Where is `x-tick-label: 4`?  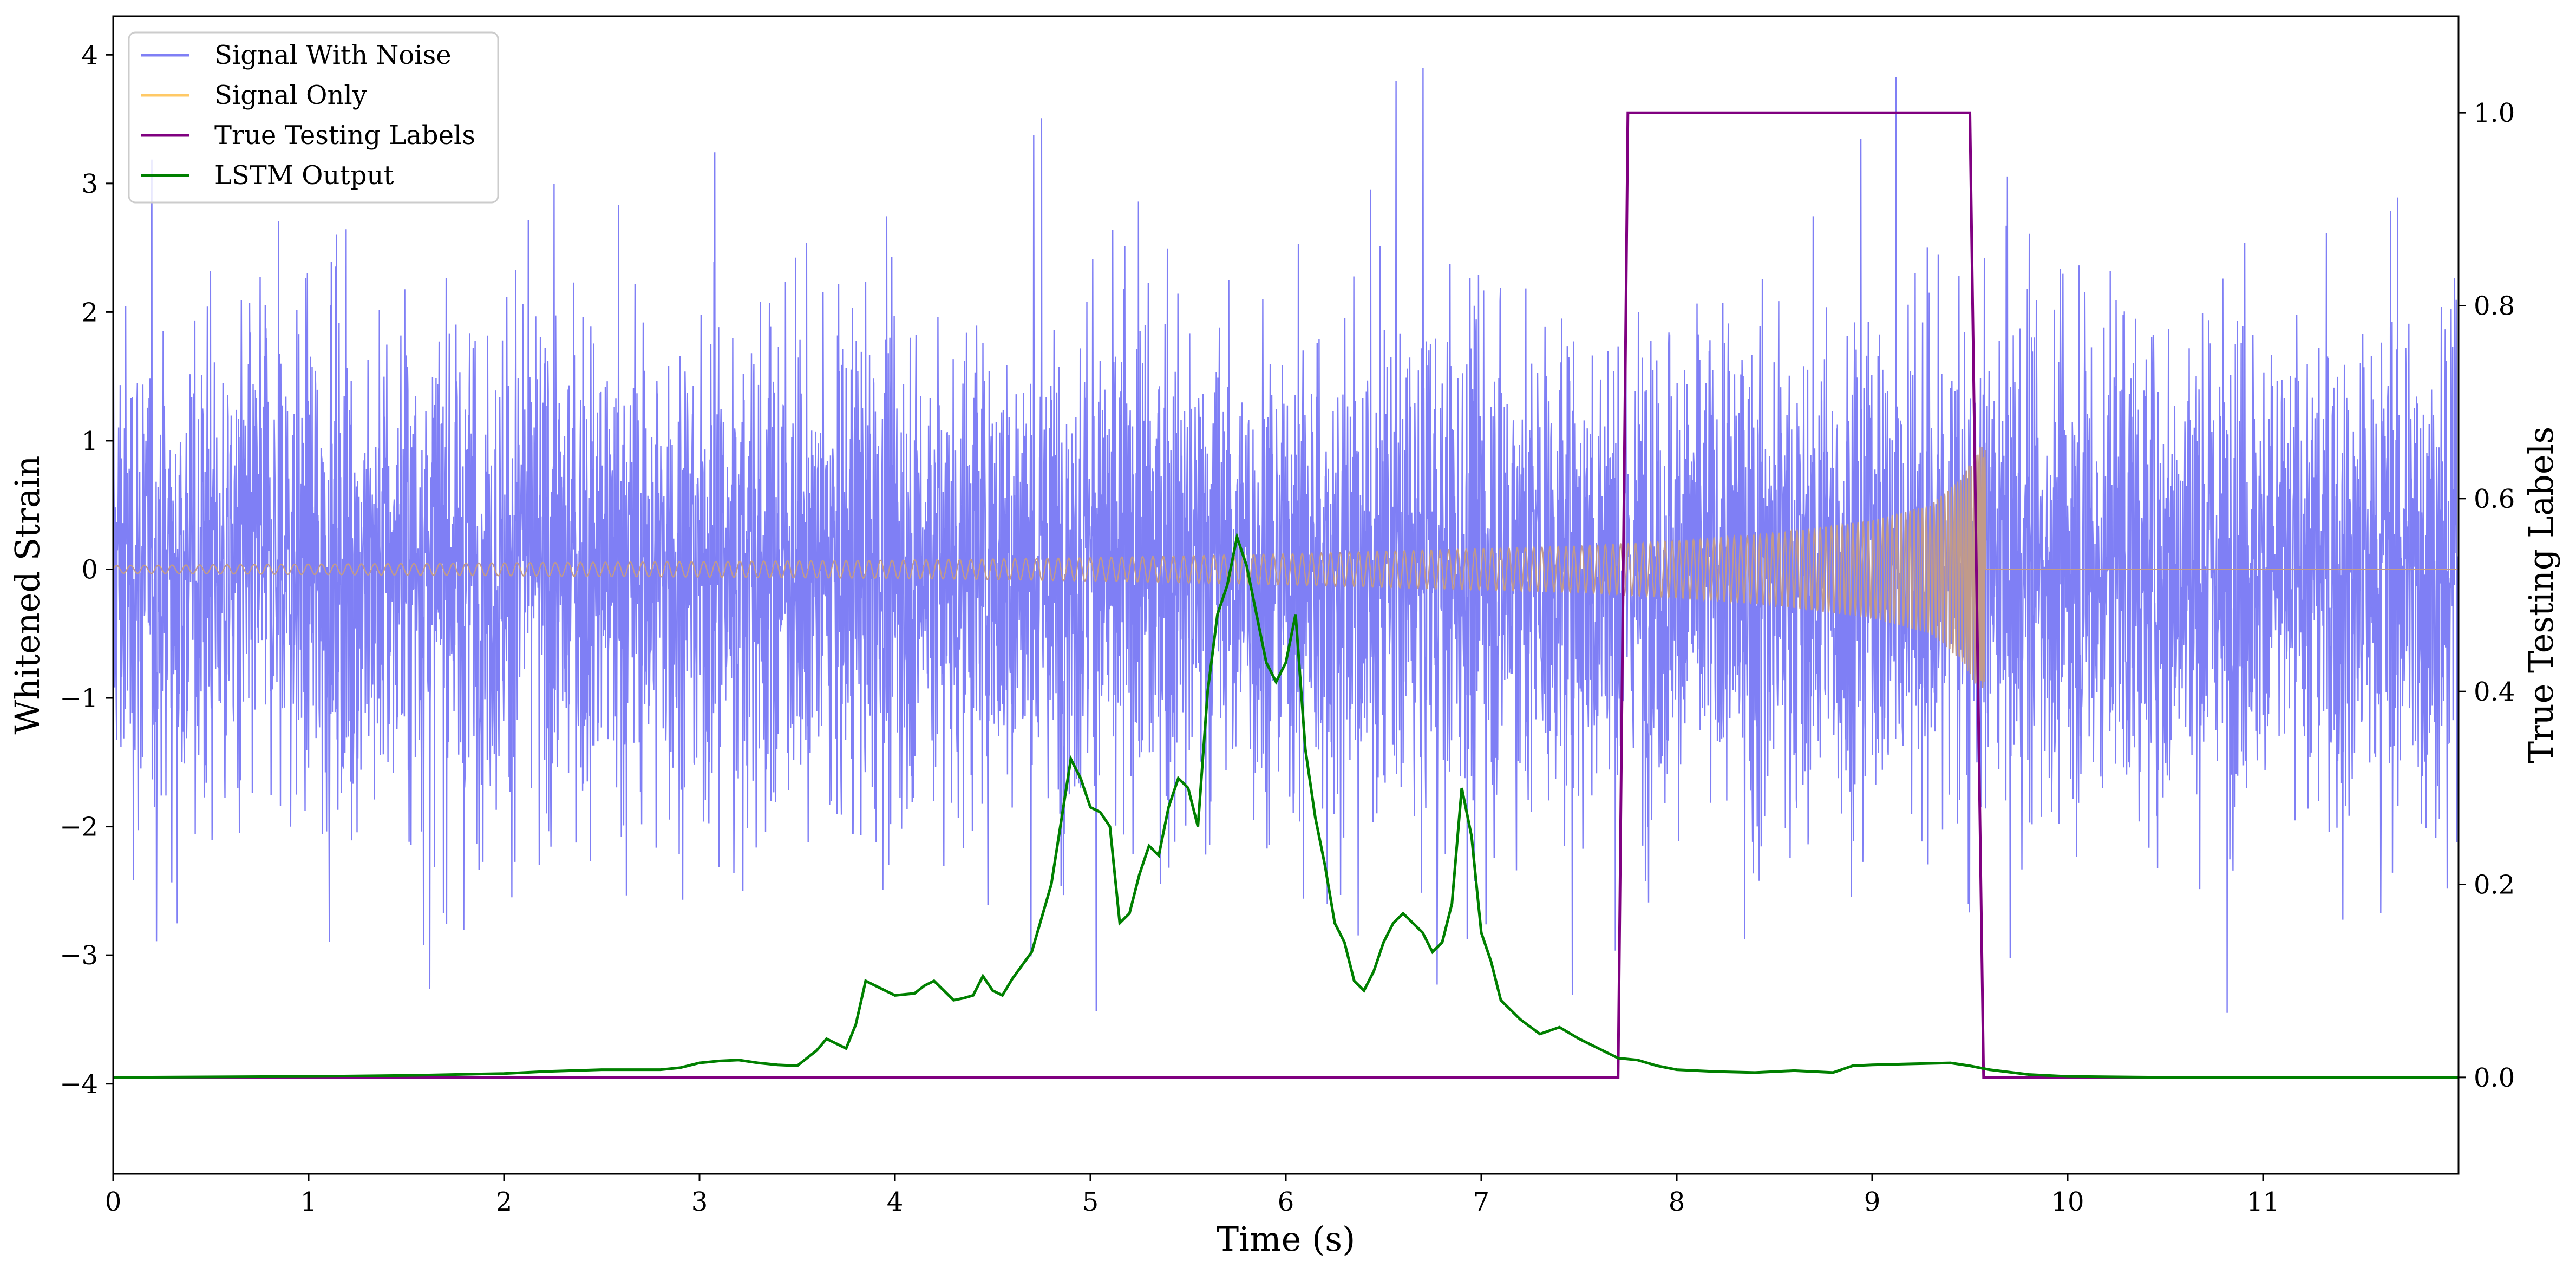 x-tick-label: 4 is located at coordinates (895, 1202).